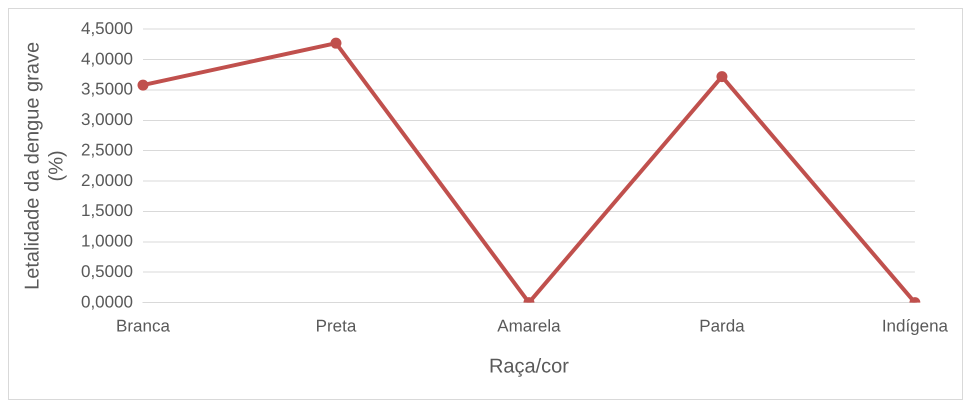  I want to click on y-axis-title: Letalidade da dengue grave (%), so click(45, 166).